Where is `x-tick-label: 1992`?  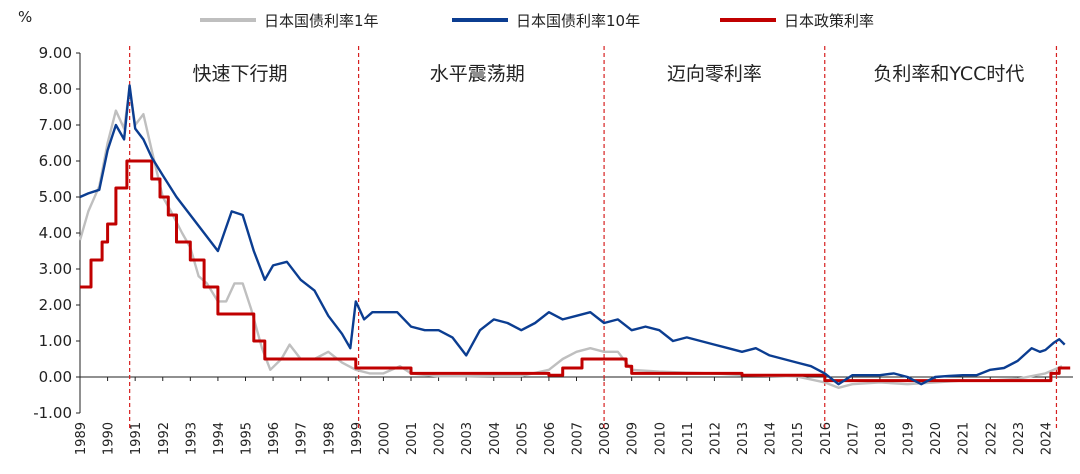 x-tick-label: 1992 is located at coordinates (164, 438).